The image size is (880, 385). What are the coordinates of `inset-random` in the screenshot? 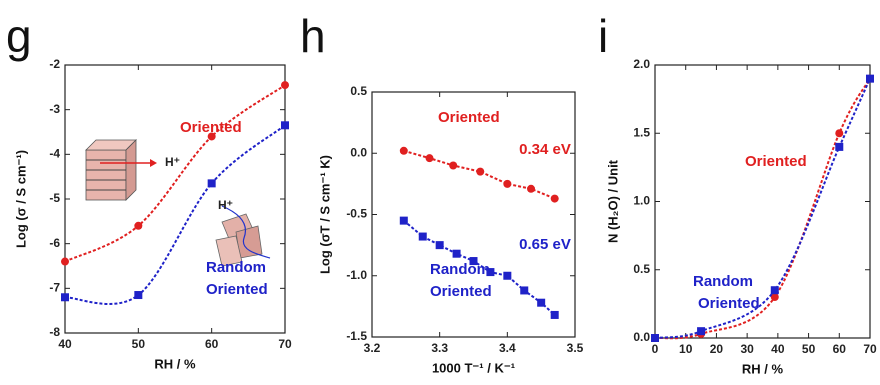 It's located at (243, 236).